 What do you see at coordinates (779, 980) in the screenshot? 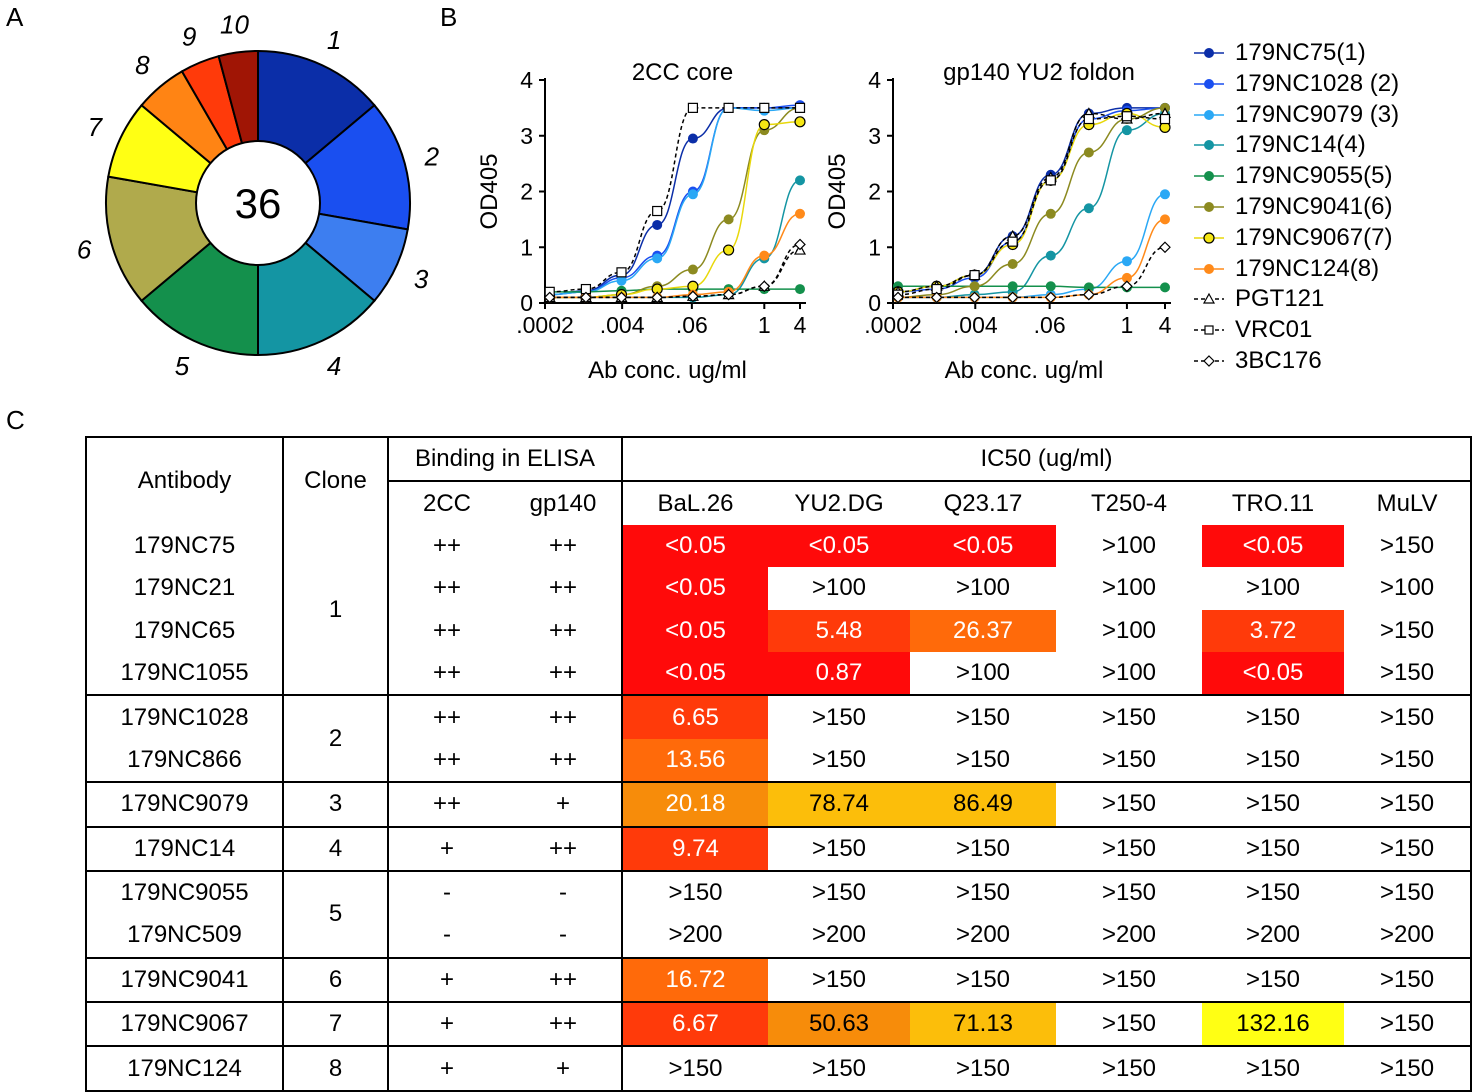
I see `table-row: 179NC9041 6 + ++ 16.72 >150 >150 >150 >150 >150` at bounding box center [779, 980].